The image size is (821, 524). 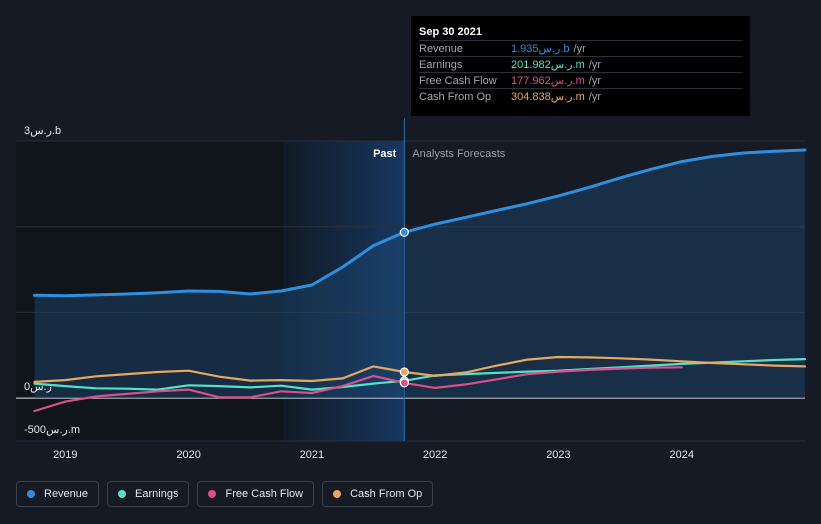 I want to click on tooltip-row-earnings: Earnings 201.982ر.س.m /yr, so click(x=580, y=64).